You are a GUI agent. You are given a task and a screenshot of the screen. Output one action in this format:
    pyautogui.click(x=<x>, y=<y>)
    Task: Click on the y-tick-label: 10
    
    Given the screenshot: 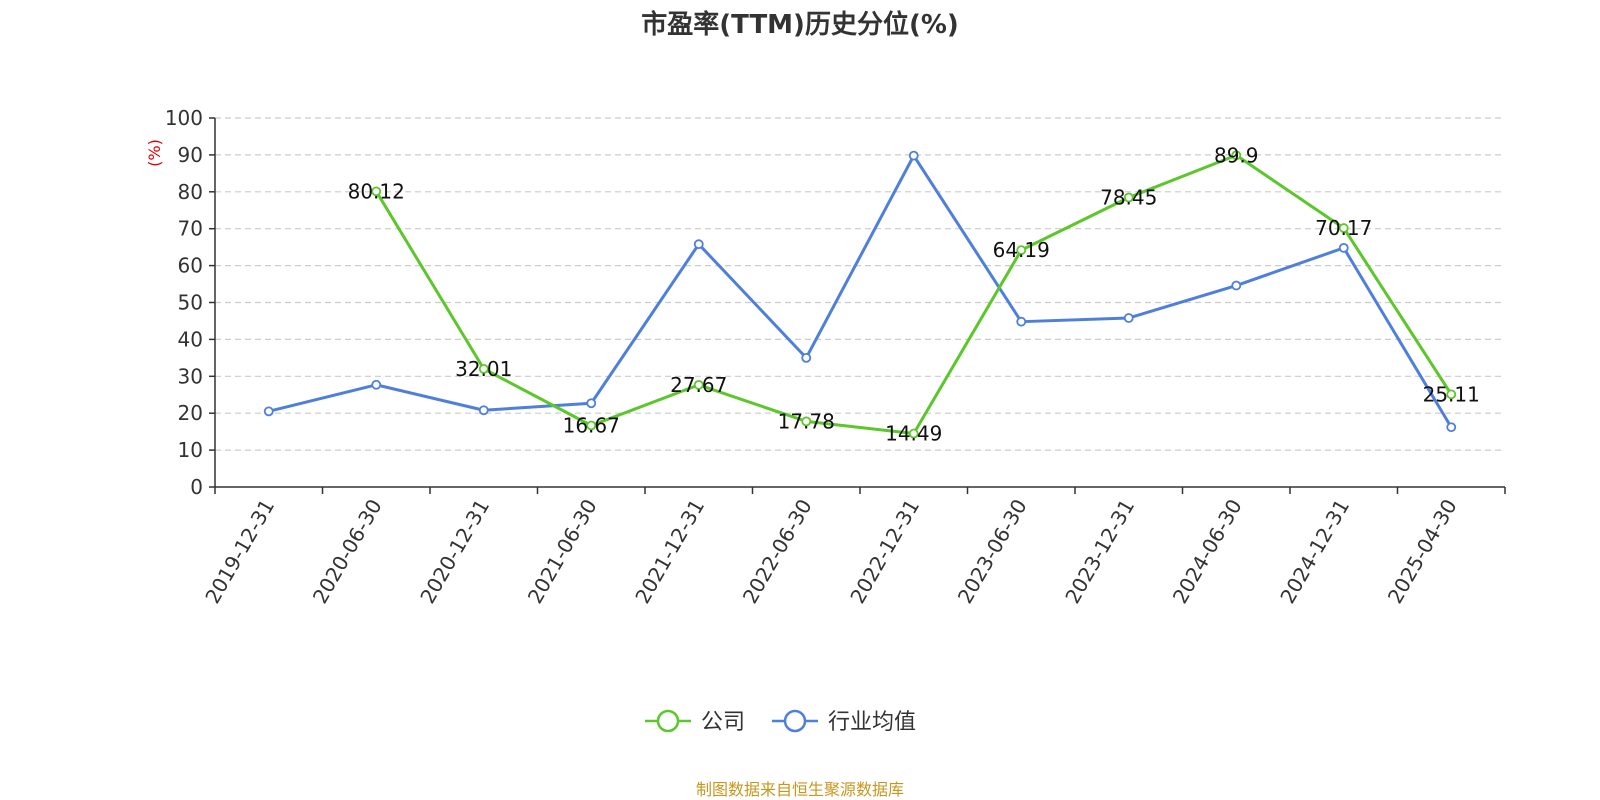 What is the action you would take?
    pyautogui.click(x=190, y=450)
    